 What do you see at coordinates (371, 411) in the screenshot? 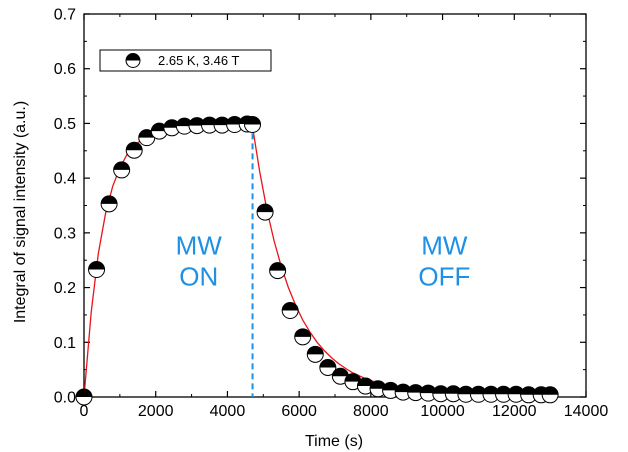
I see `x-tick-label: 8000` at bounding box center [371, 411].